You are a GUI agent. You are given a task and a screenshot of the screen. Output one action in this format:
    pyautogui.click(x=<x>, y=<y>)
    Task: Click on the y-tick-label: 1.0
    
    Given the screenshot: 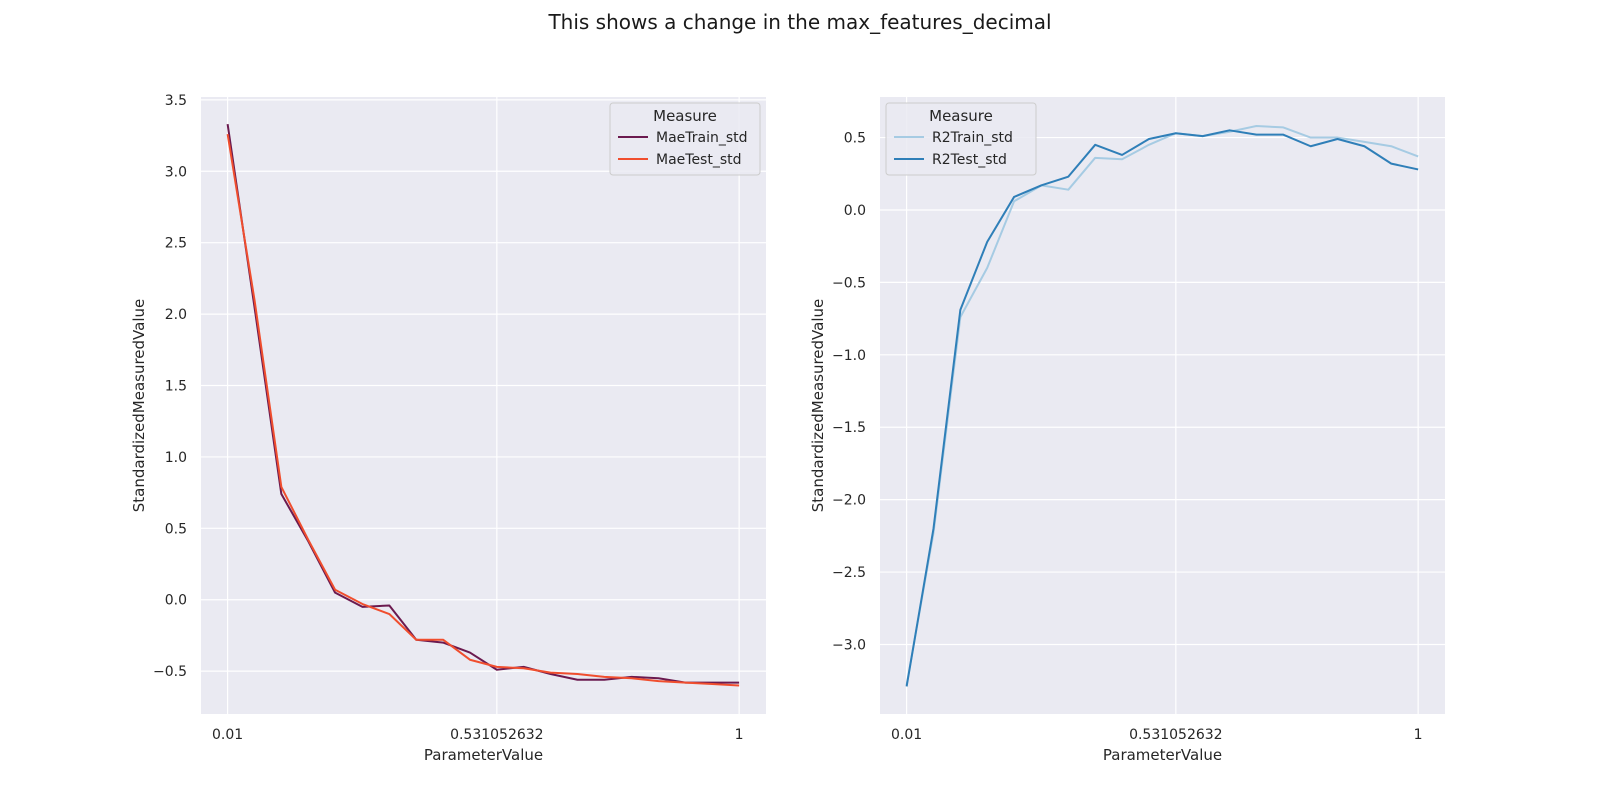 What is the action you would take?
    pyautogui.click(x=176, y=458)
    